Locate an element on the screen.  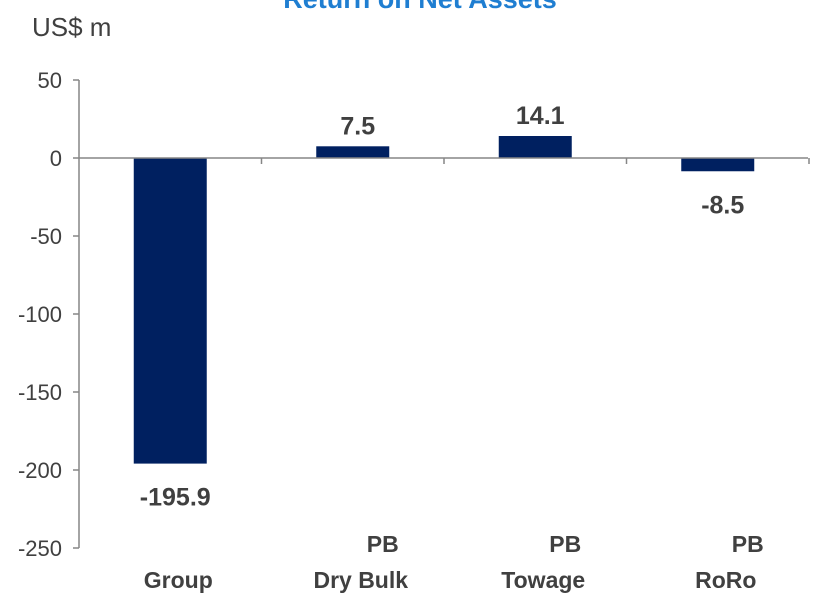
y-axis-ticks: 50 0 -50 -100 -150 -200 -250 is located at coordinates (40, 314).